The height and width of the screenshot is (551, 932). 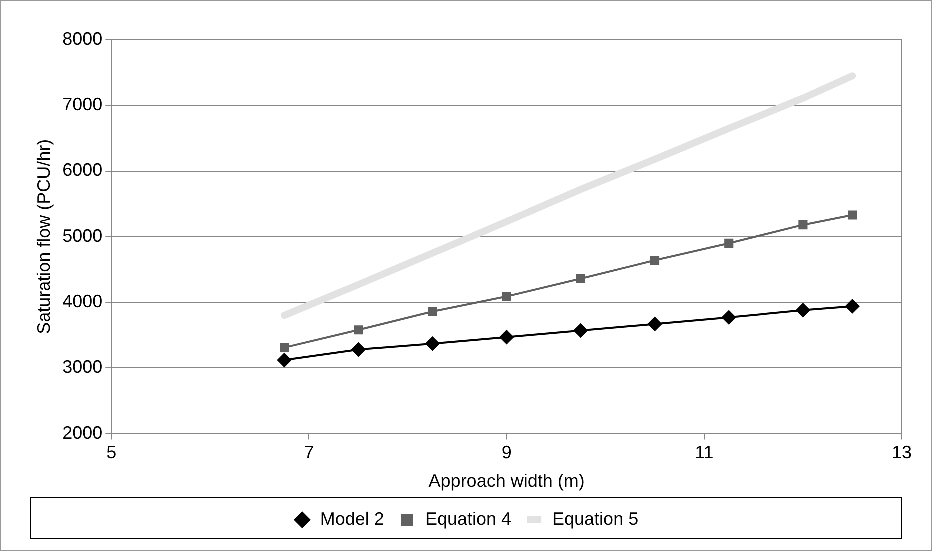 I want to click on y-axis-title: Saturation flow (PCU/hr), so click(x=44, y=236).